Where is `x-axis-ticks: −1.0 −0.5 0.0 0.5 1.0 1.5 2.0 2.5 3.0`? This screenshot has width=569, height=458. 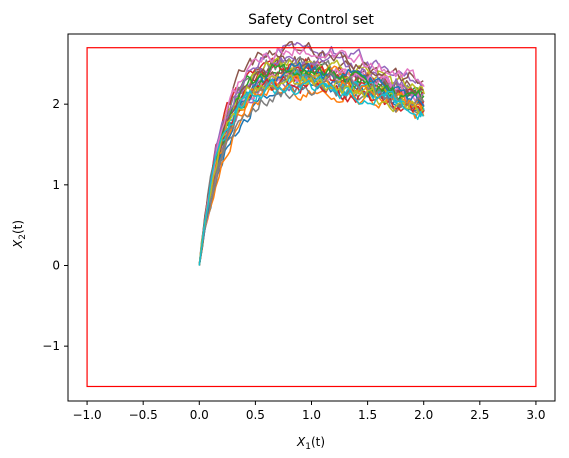 x-axis-ticks: −1.0 −0.5 0.0 0.5 1.0 1.5 2.0 2.5 3.0 is located at coordinates (309, 411).